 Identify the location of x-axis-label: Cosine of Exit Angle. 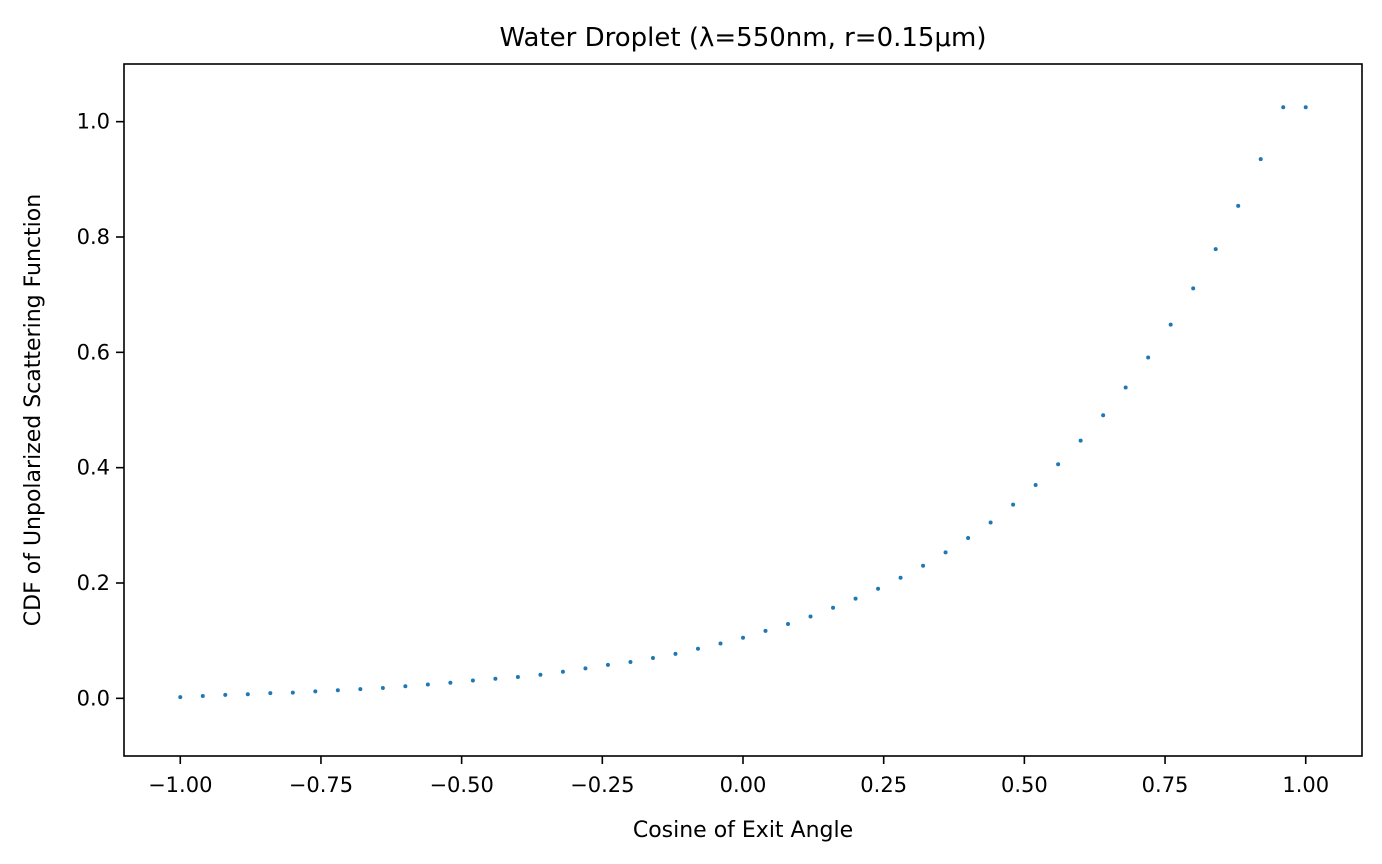
(743, 830).